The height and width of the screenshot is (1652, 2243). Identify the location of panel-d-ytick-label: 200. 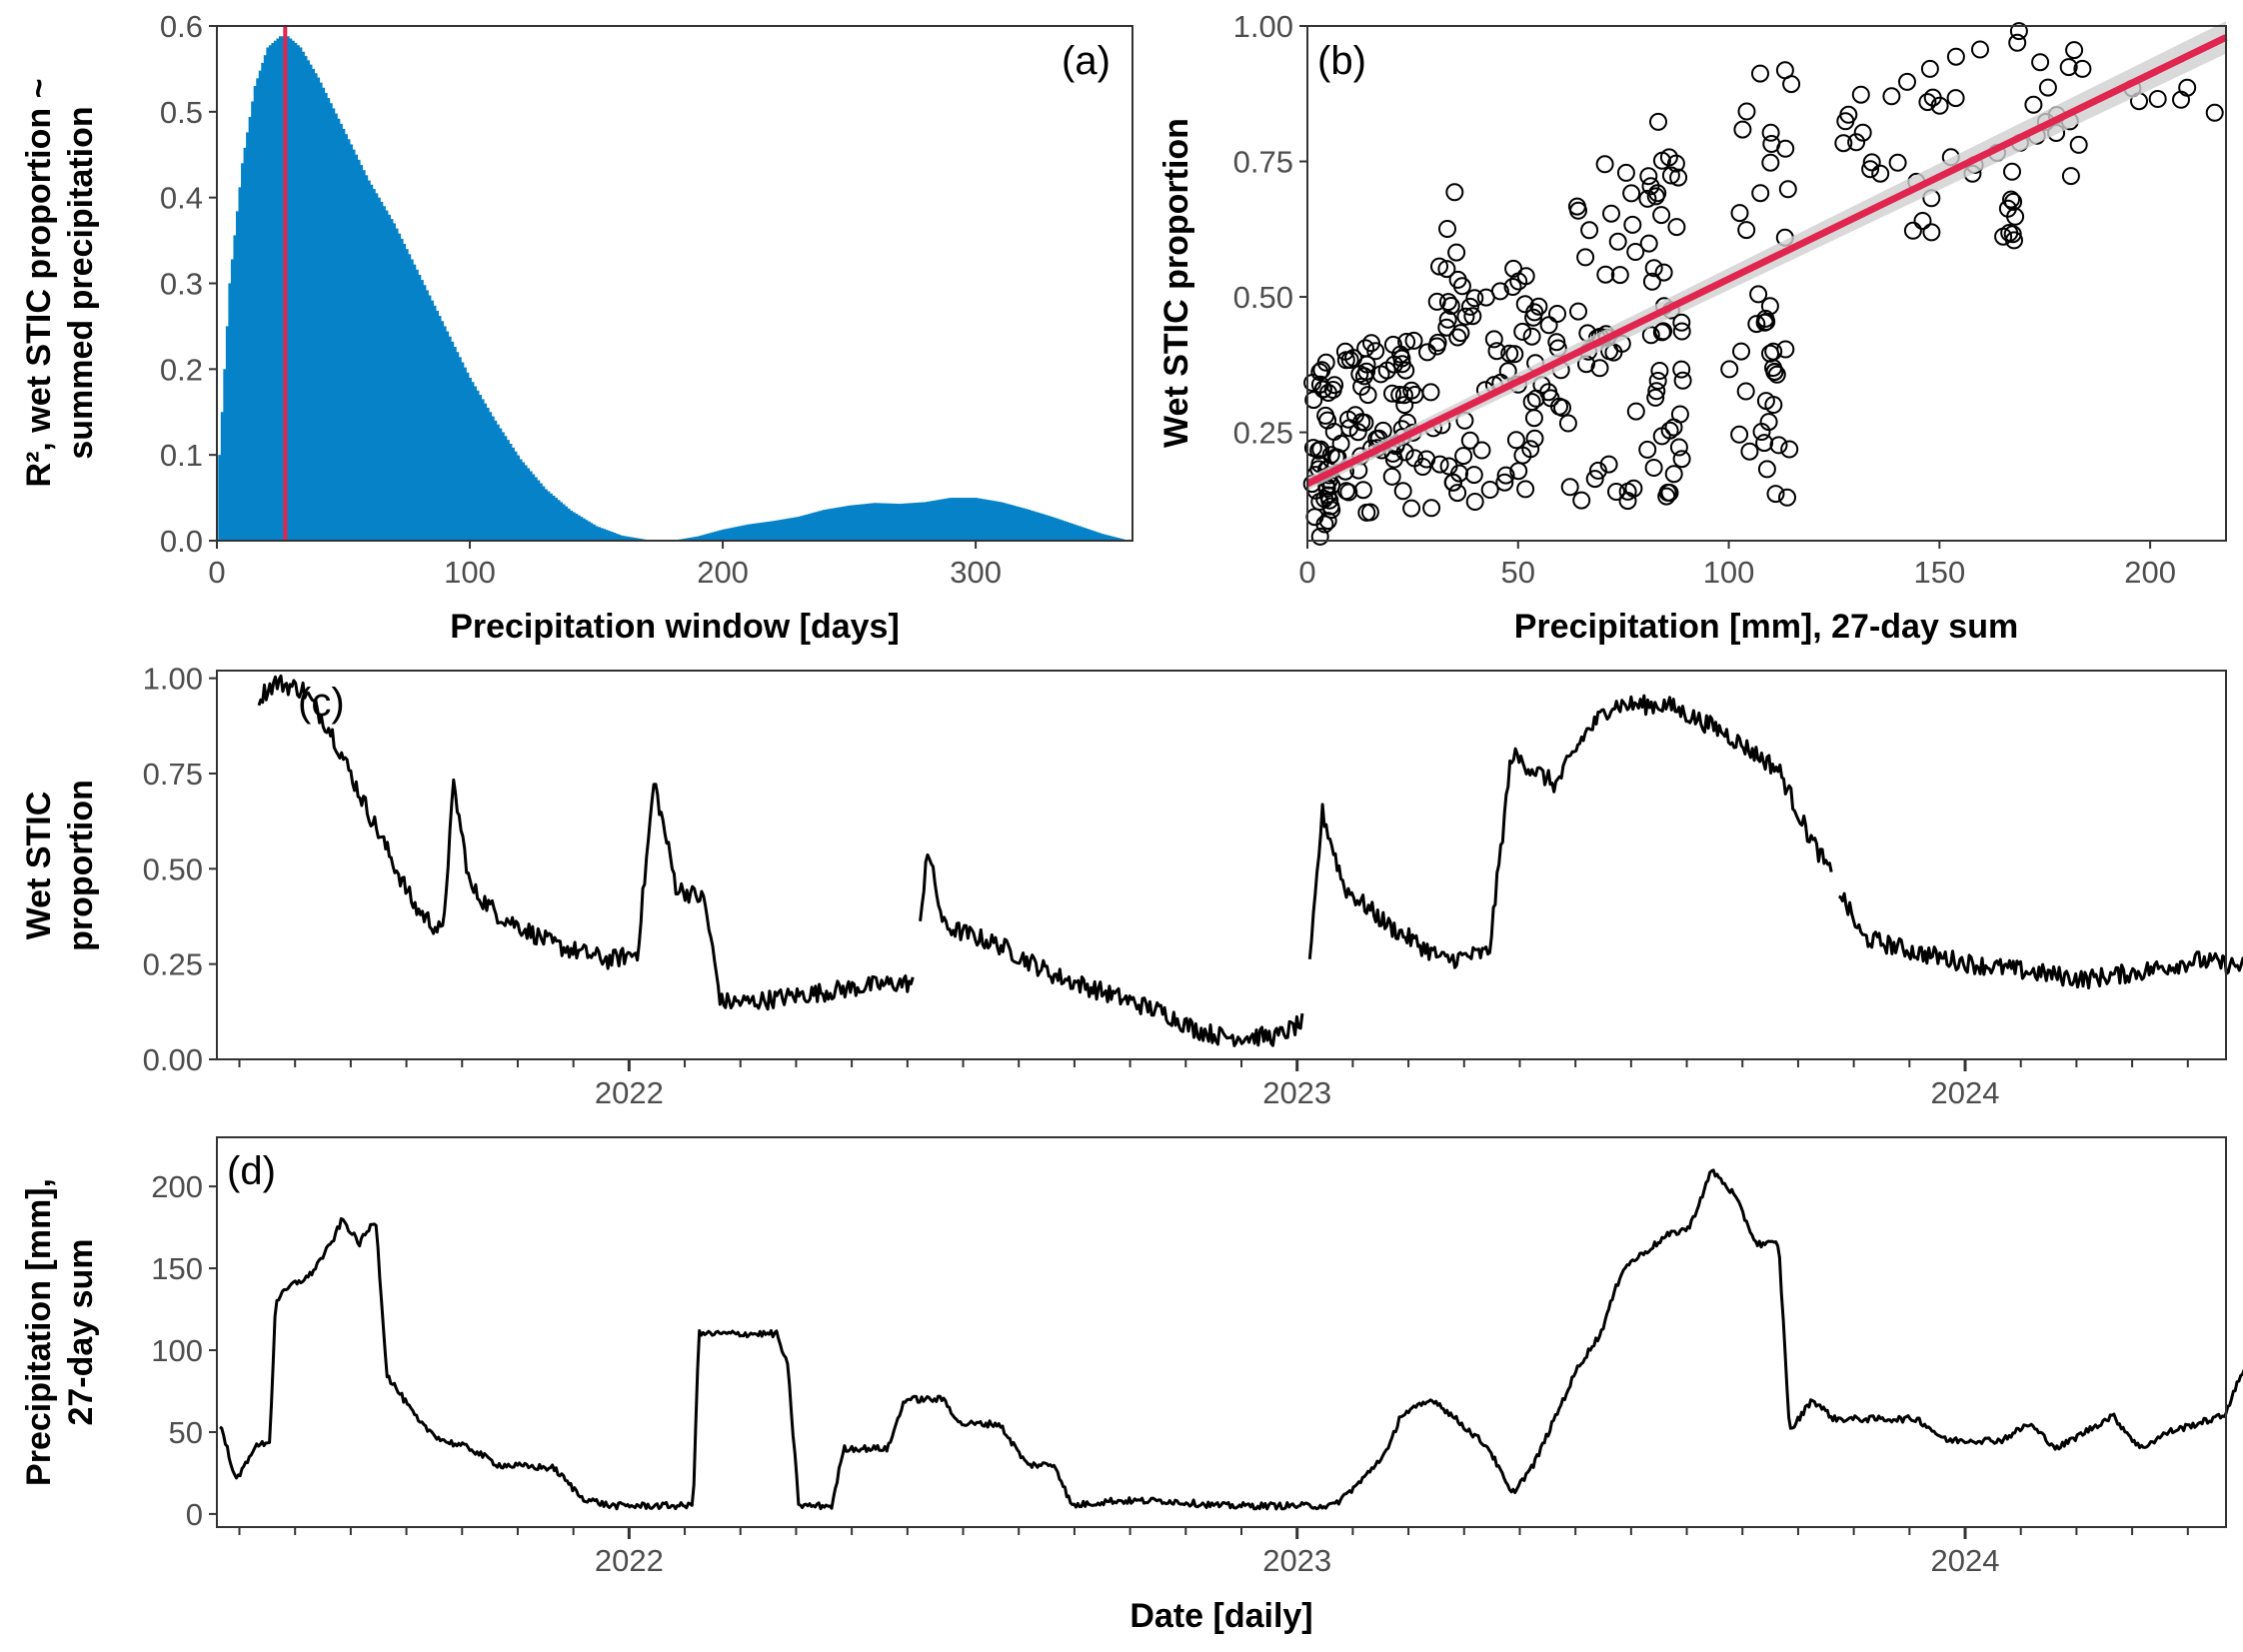
(177, 1186).